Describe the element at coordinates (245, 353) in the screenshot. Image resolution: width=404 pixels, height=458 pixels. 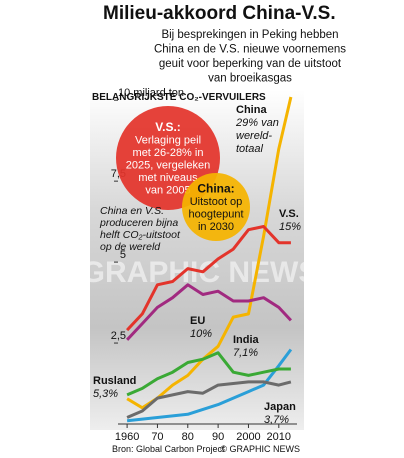
I see `series-share: 7,1%` at that location.